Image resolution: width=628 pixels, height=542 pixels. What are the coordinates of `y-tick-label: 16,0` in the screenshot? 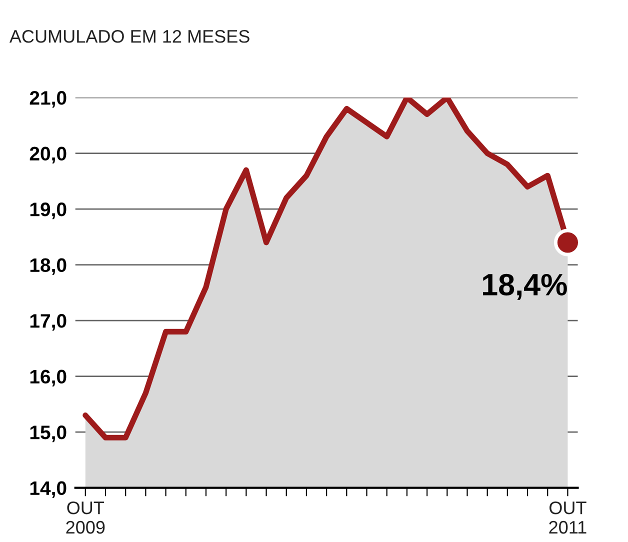 It's located at (48, 378).